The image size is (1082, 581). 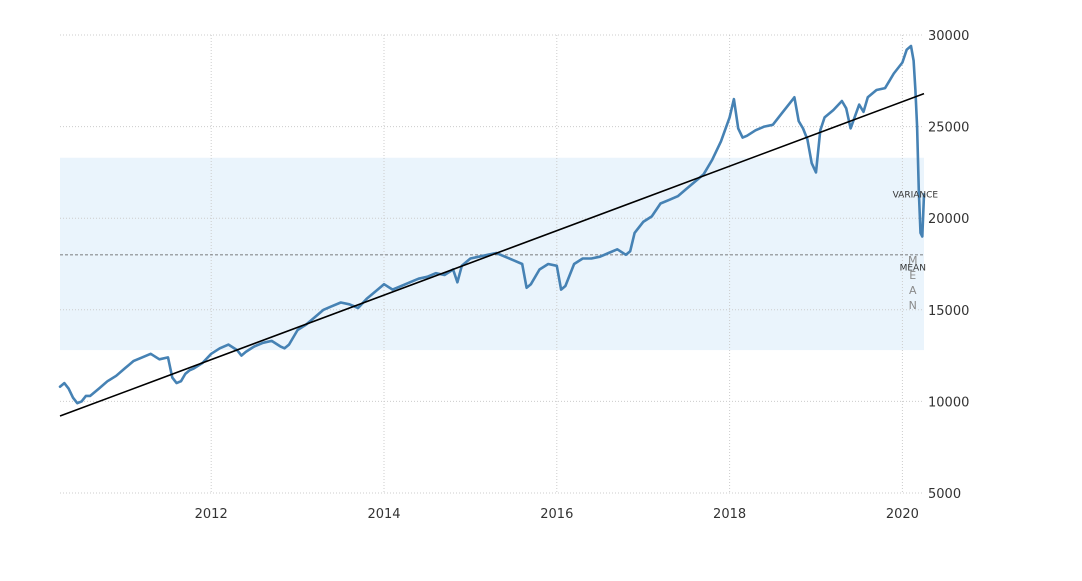 I want to click on annotation-variance: VARIANCE, so click(x=916, y=195).